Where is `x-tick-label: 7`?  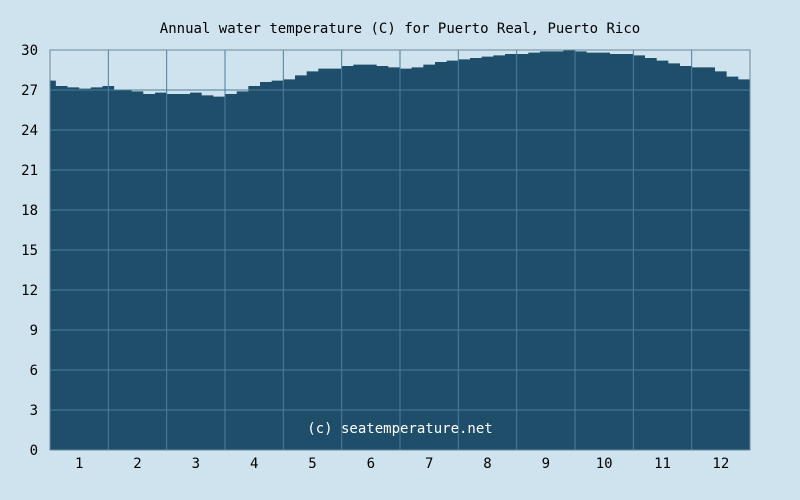
x-tick-label: 7 is located at coordinates (429, 464).